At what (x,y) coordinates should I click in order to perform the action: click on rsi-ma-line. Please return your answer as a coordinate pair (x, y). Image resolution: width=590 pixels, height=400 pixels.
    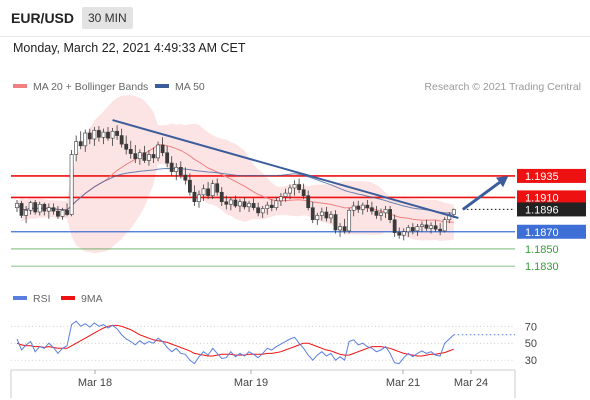
    Looking at the image, I should click on (235, 340).